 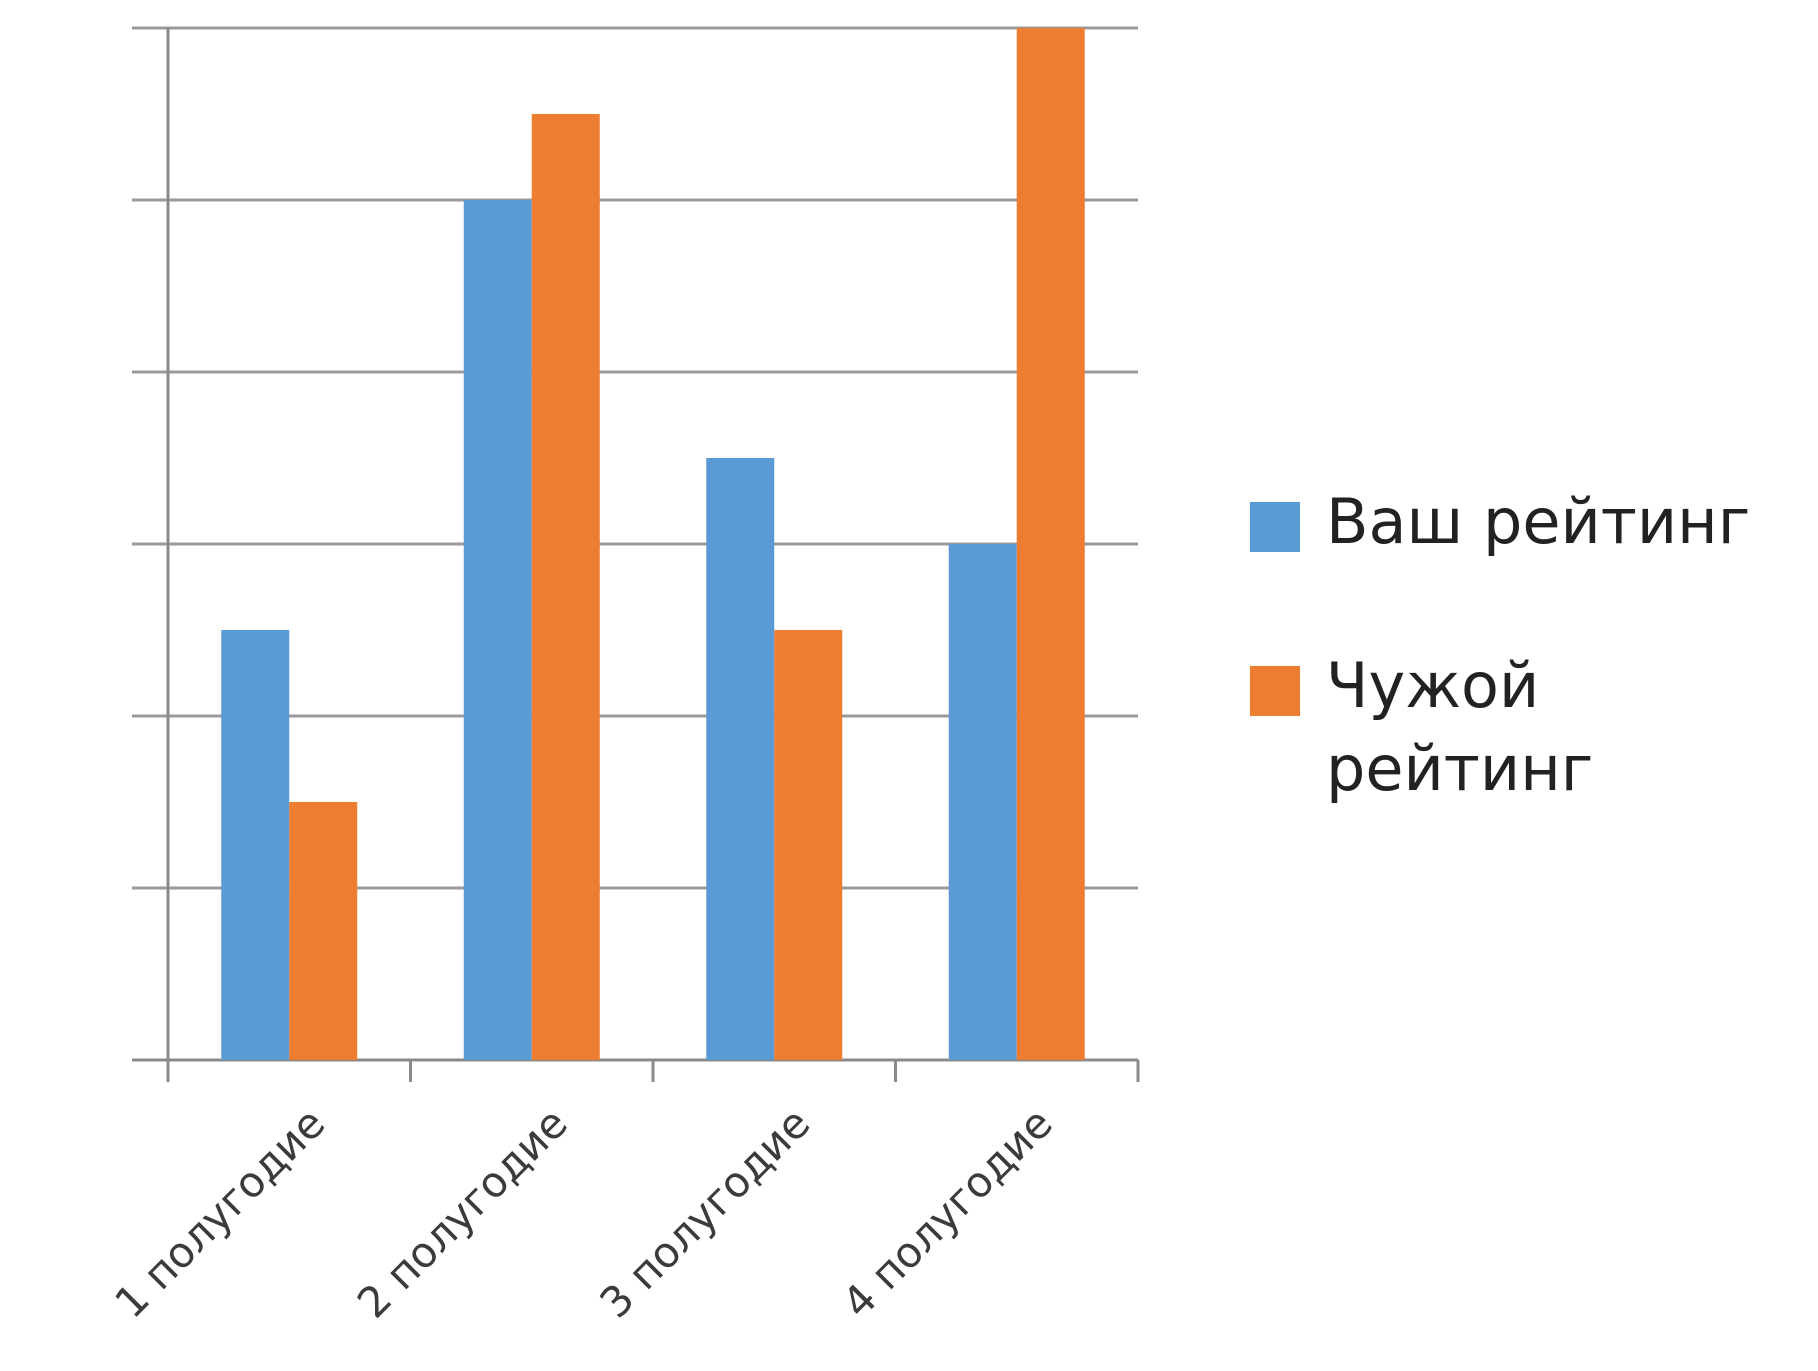 I want to click on x-tick-label-4: 4 полугодие, so click(x=947, y=1212).